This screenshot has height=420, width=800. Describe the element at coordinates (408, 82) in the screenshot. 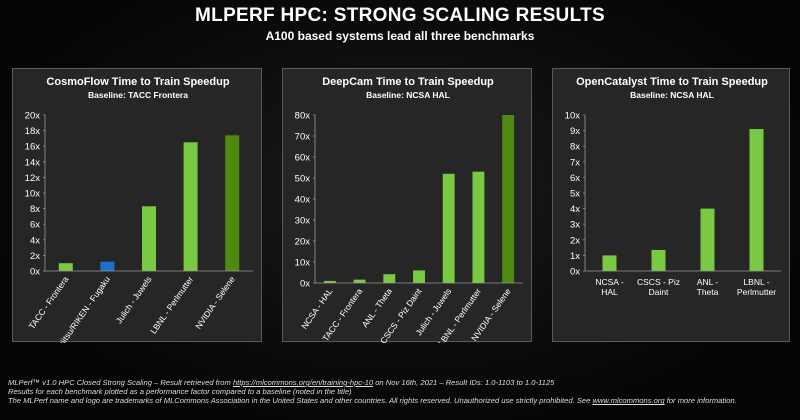

I see `chart-title: DeepCam Time to Train Speedup` at that location.